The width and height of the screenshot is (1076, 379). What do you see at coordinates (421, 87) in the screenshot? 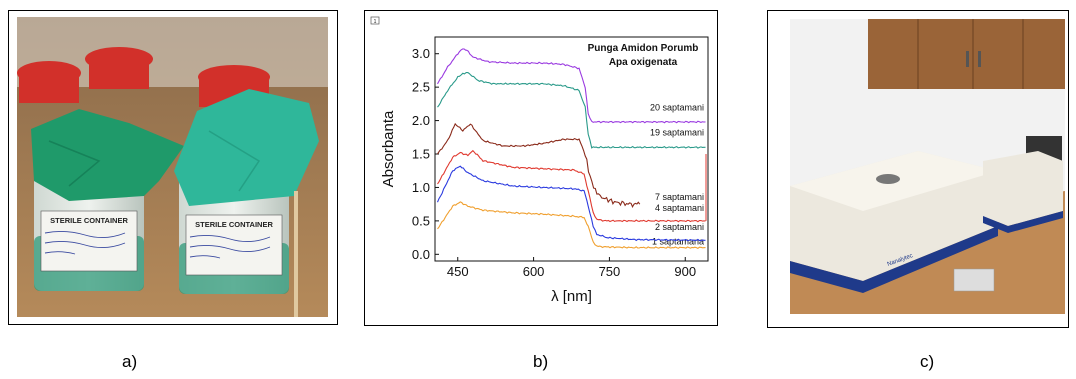
I see `y-tick-label-5: 2.5` at bounding box center [421, 87].